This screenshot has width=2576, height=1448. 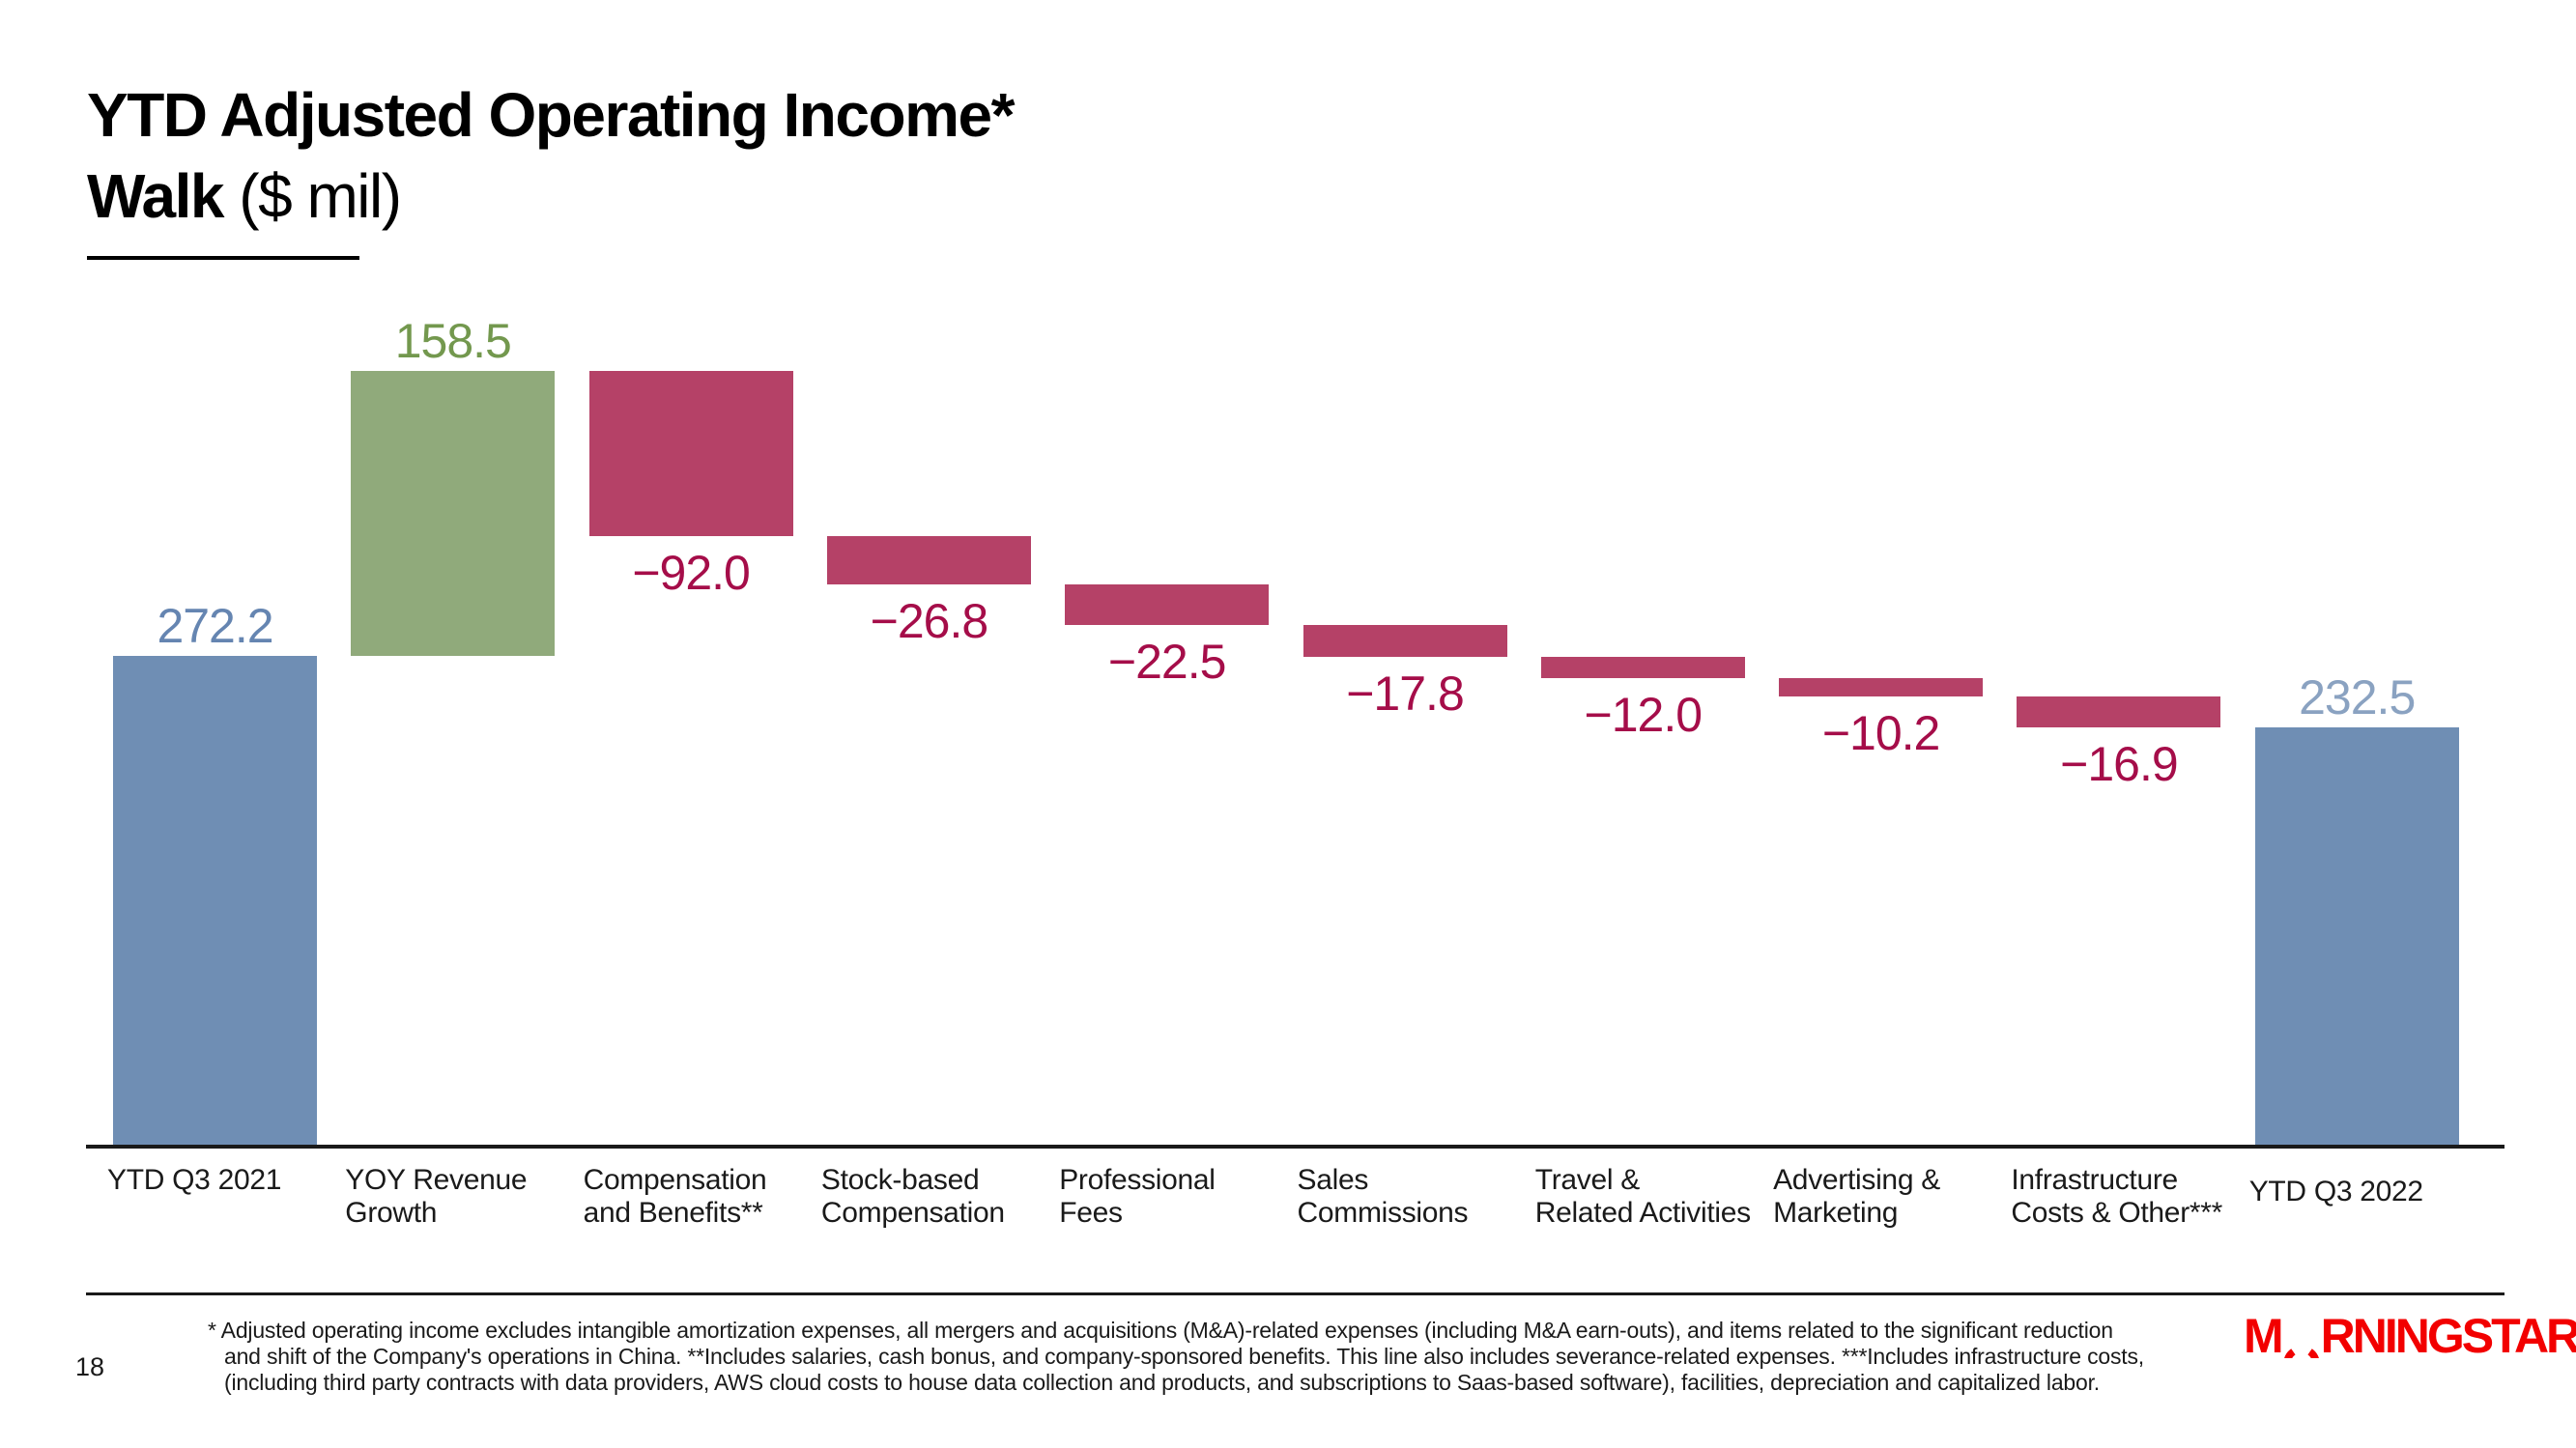 What do you see at coordinates (2119, 711) in the screenshot?
I see `bar-infrastructure-costs-other` at bounding box center [2119, 711].